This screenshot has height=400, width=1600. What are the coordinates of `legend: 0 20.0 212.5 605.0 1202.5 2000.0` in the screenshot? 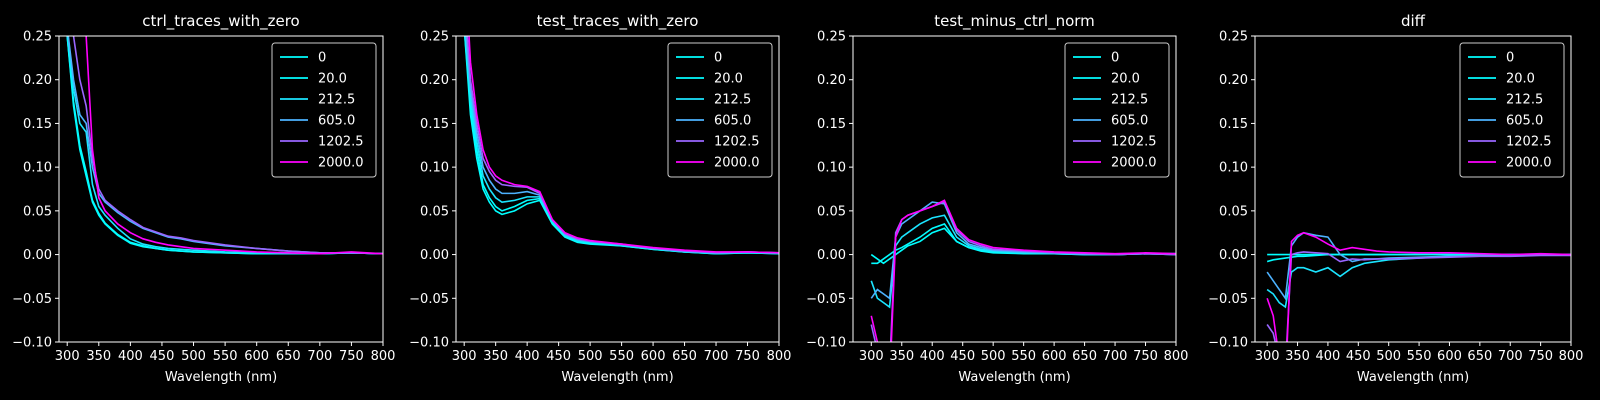 It's located at (1512, 110).